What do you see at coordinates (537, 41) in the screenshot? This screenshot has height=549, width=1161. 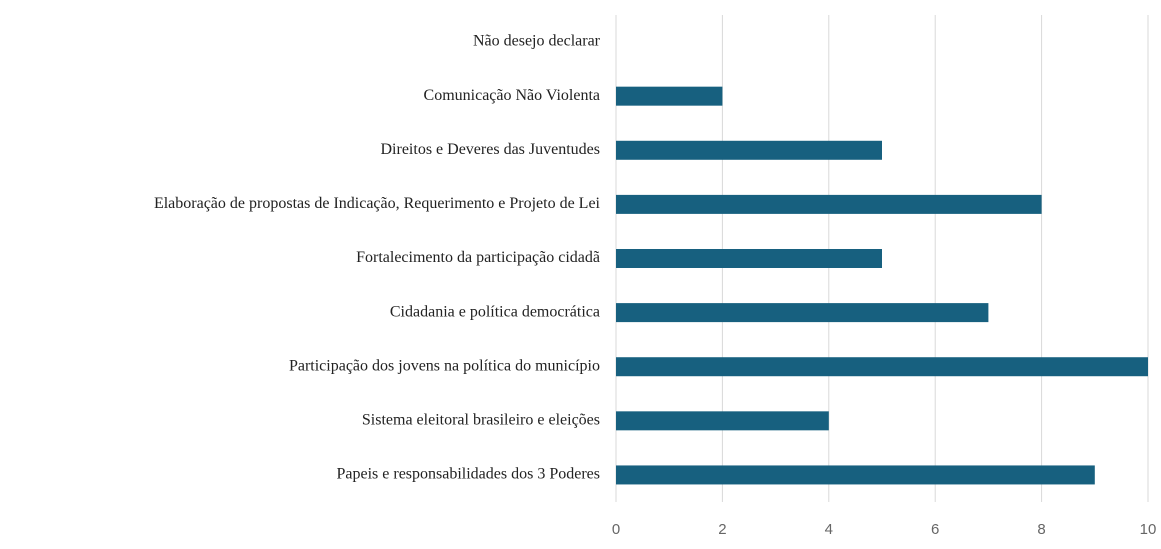 I see `y-tick-label: Não desejo declarar` at bounding box center [537, 41].